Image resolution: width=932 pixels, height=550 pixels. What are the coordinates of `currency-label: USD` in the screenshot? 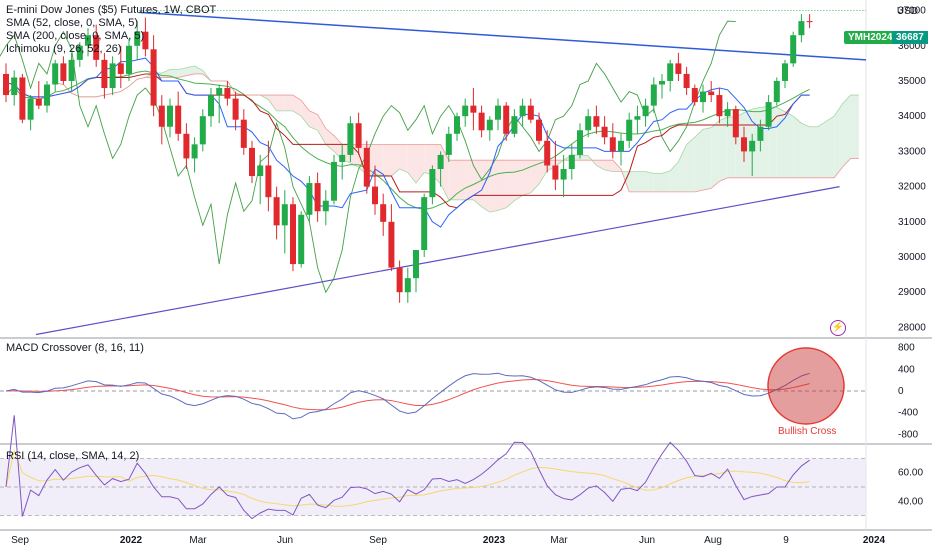 It's located at (907, 11).